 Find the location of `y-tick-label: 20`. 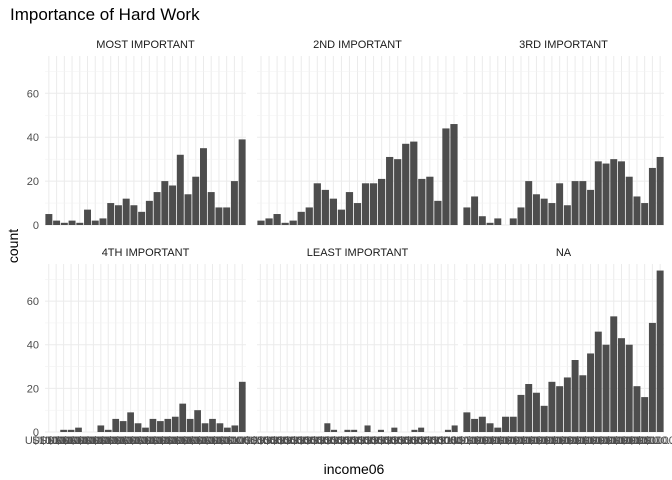

y-tick-label: 20 is located at coordinates (33, 389).